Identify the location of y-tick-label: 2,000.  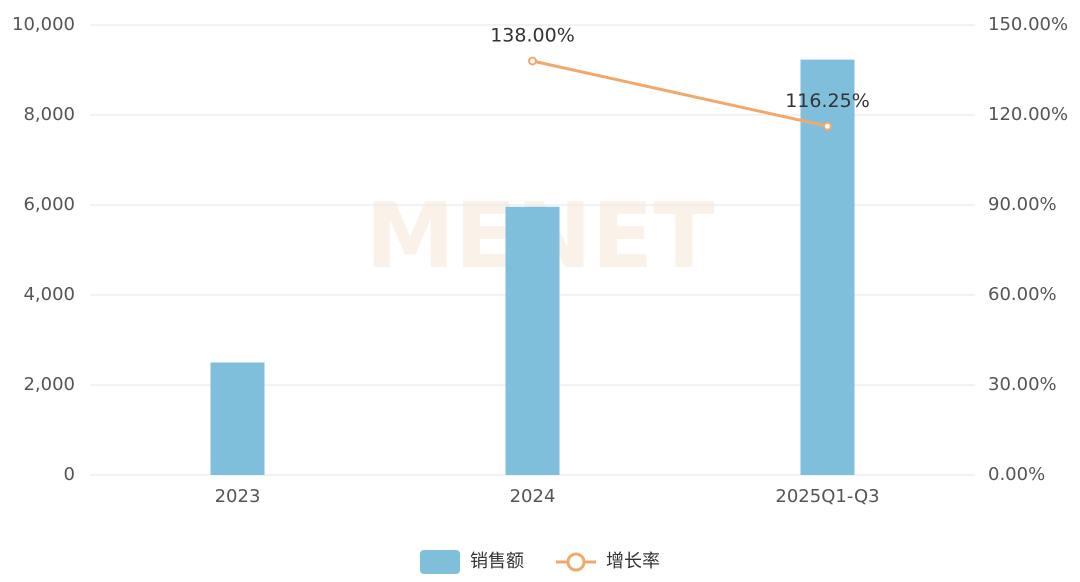
(49, 384).